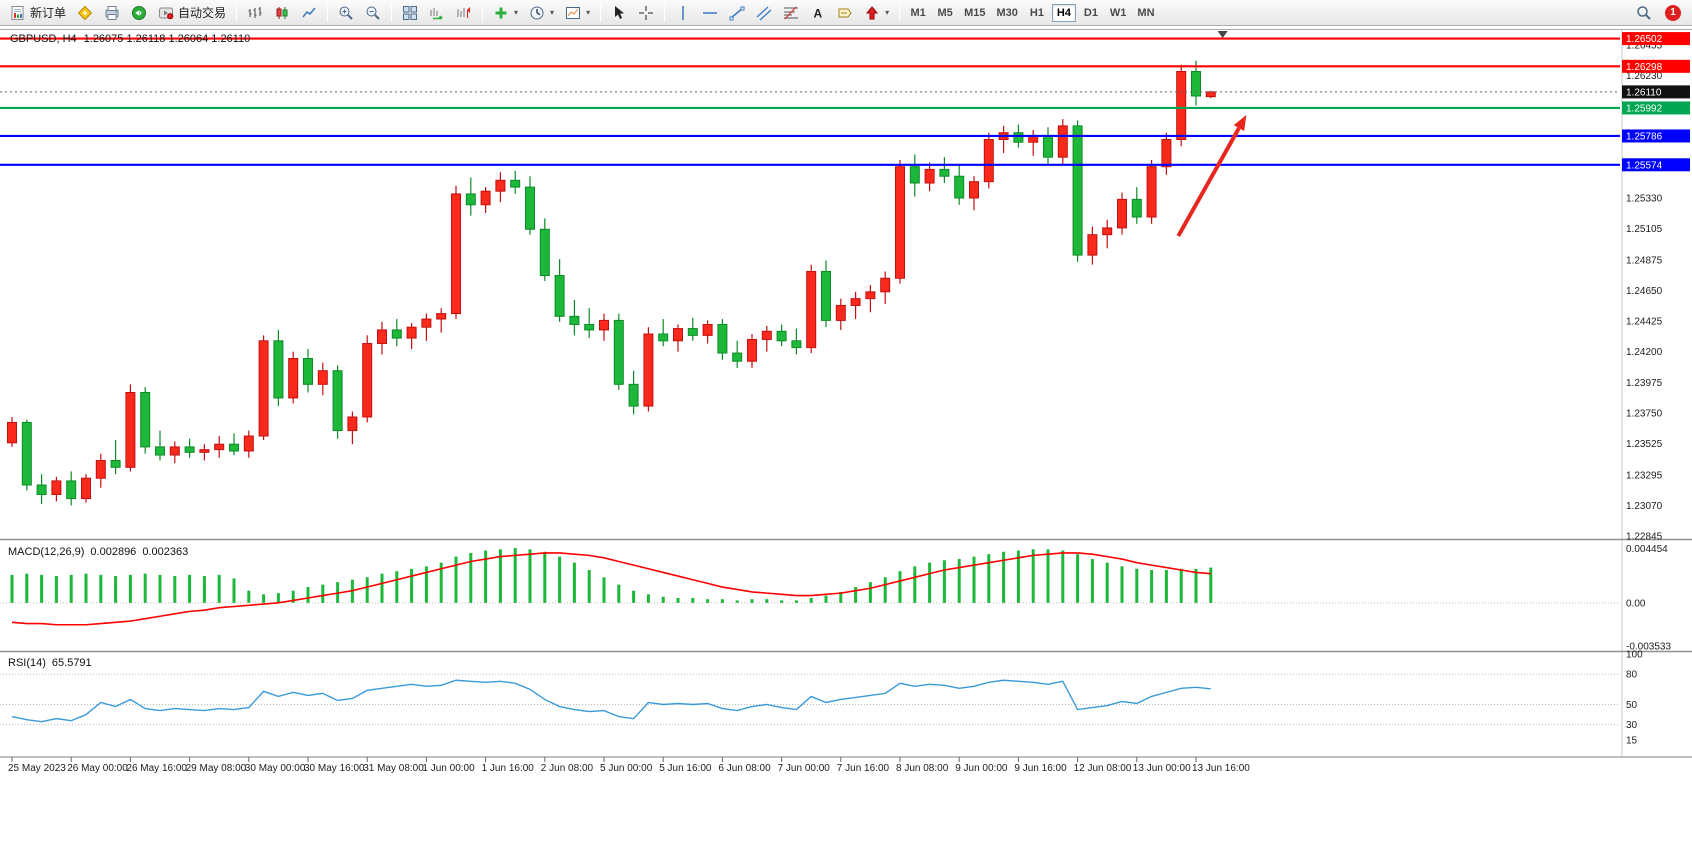 The height and width of the screenshot is (846, 1692). What do you see at coordinates (541, 13) in the screenshot?
I see `periods-button: ▾` at bounding box center [541, 13].